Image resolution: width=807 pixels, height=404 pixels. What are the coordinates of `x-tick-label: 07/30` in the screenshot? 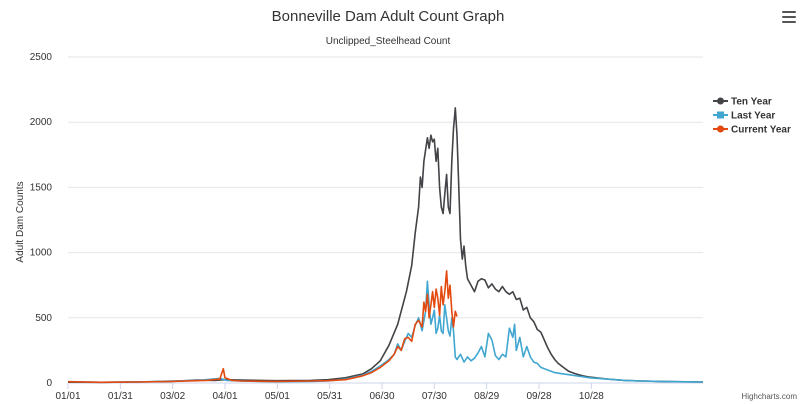 It's located at (434, 396).